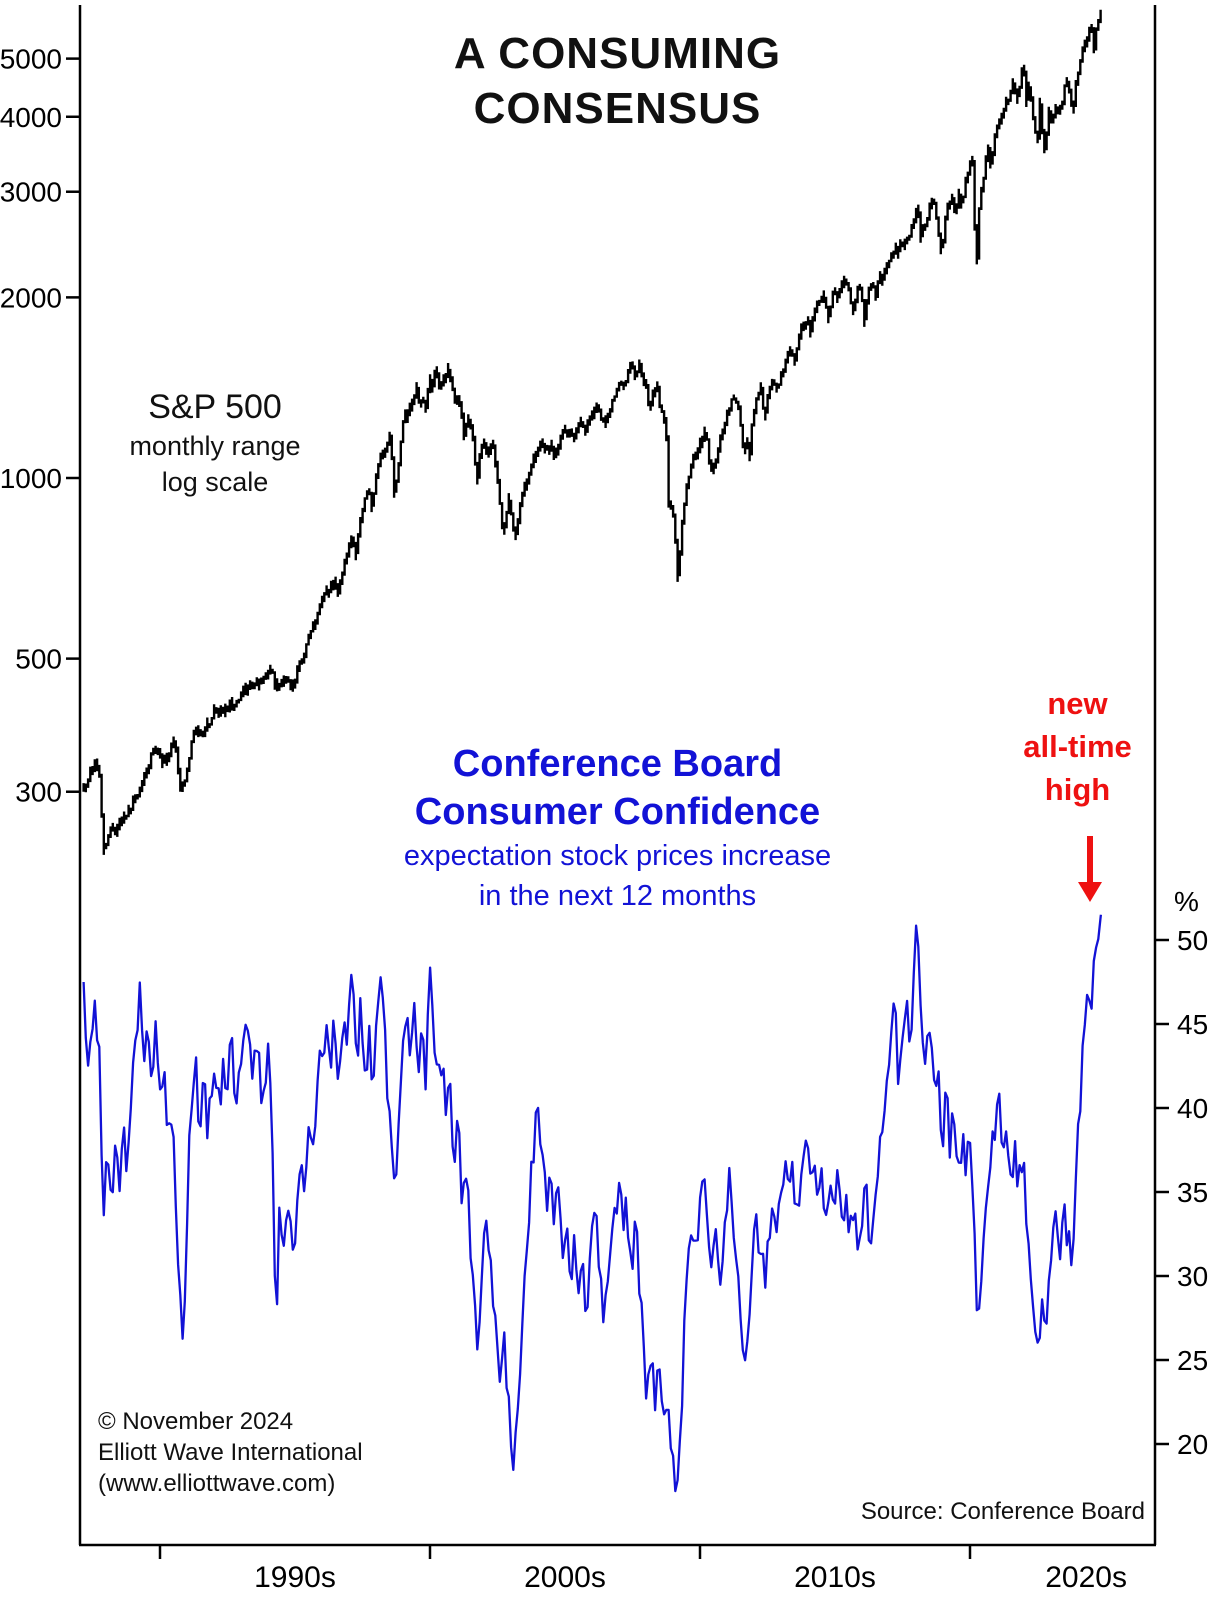 The width and height of the screenshot is (1230, 1600). I want to click on sp500-label-sub2: log scale, so click(215, 482).